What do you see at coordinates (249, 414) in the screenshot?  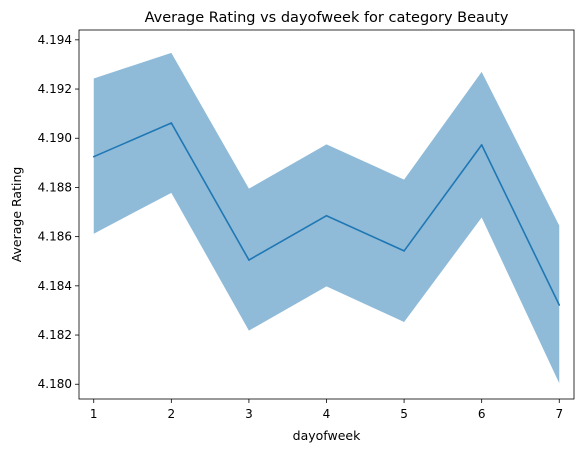 I see `x-tick-label: 3` at bounding box center [249, 414].